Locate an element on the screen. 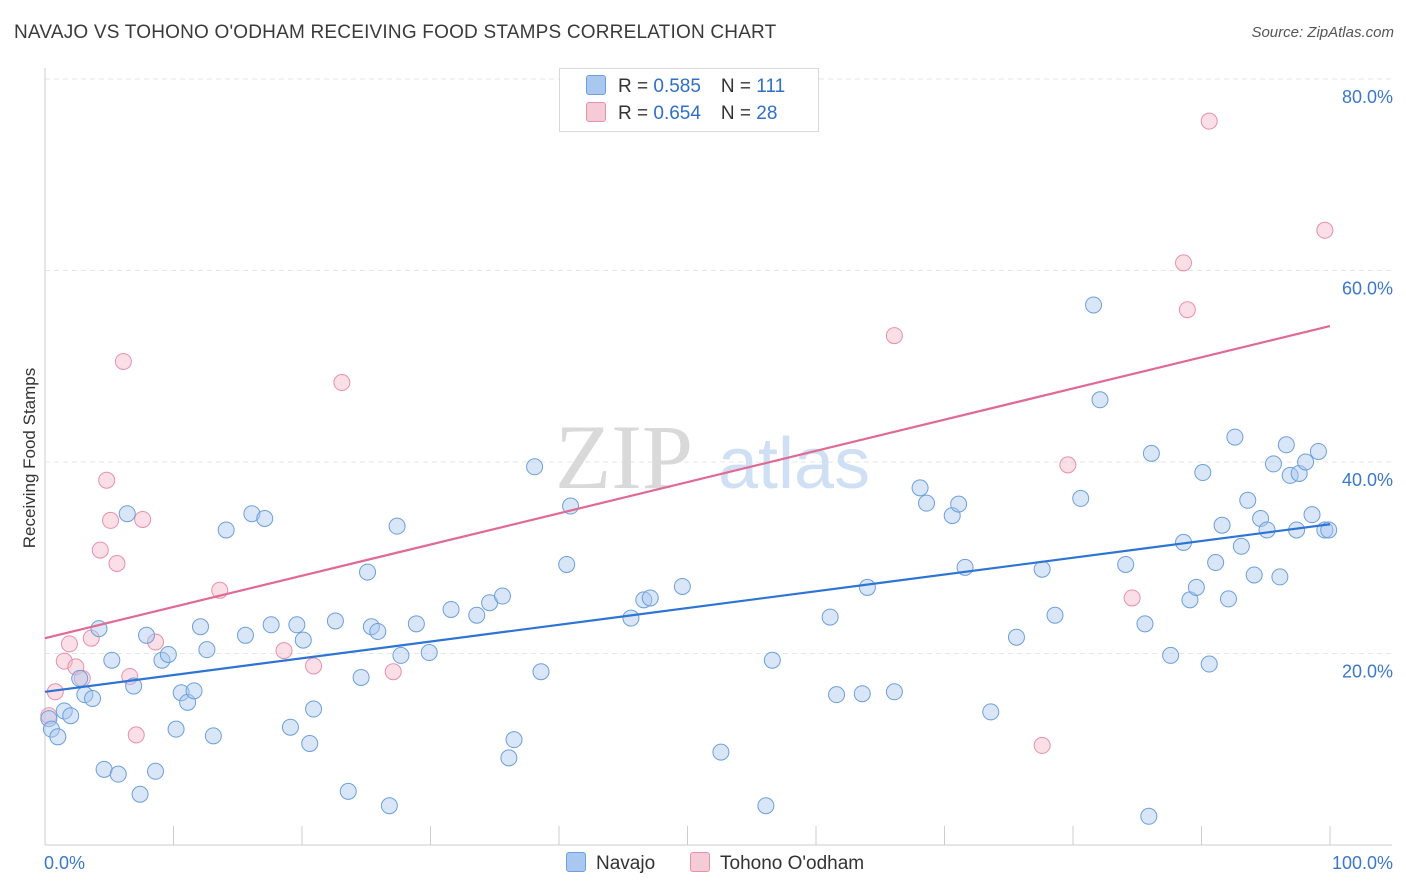  bottom-legend: Navajo Tohono O'odham is located at coordinates (703, 865).